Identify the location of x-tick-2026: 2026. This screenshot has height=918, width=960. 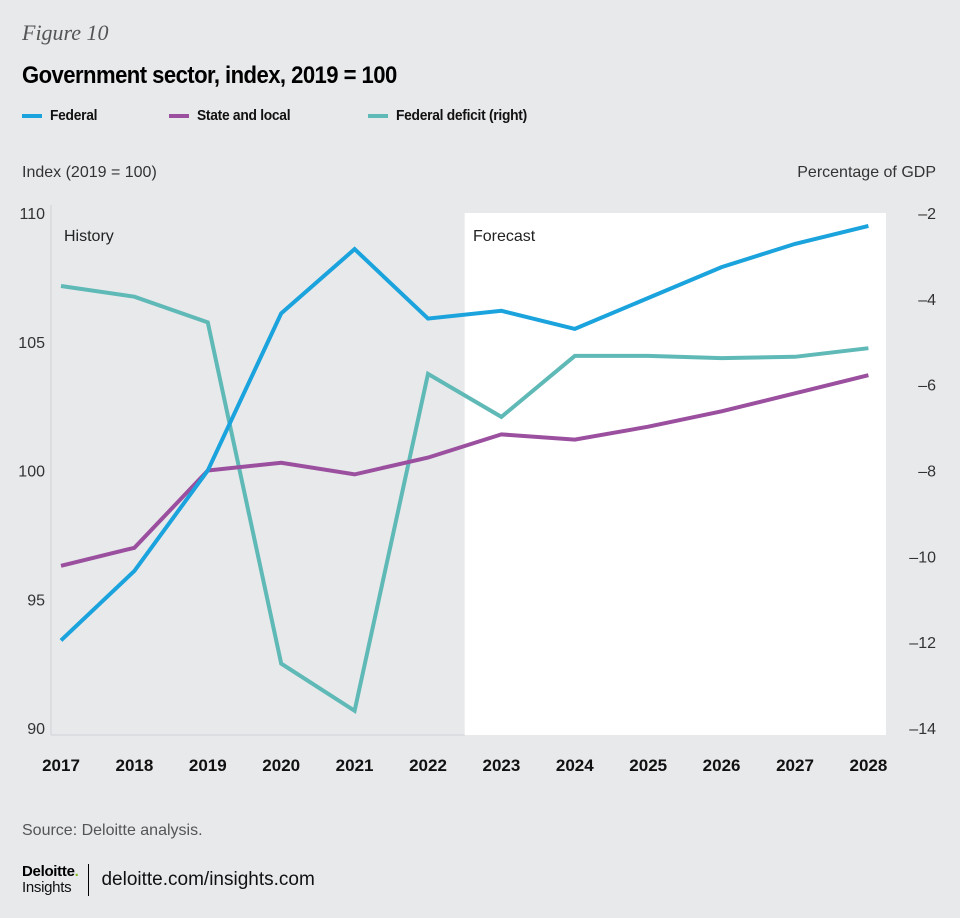
(722, 765).